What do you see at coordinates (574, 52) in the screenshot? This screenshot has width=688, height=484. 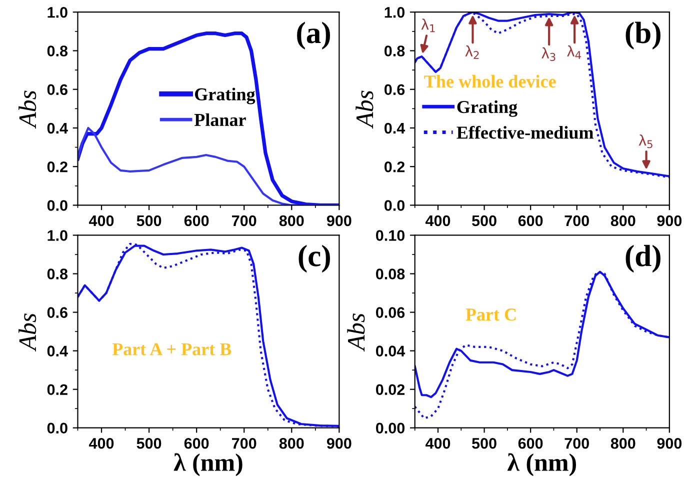 I see `annotation: λ$_{4}$` at bounding box center [574, 52].